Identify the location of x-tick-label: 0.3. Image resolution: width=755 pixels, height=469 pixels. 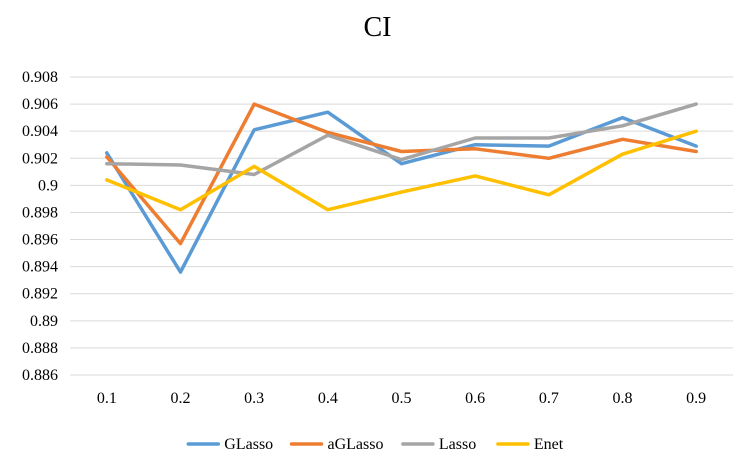
(254, 398).